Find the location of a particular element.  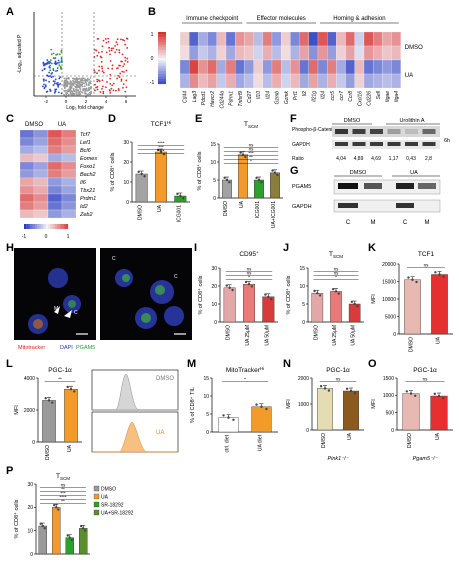

heatmap-b-col-label: Gzmk is located at coordinates (287, 98).